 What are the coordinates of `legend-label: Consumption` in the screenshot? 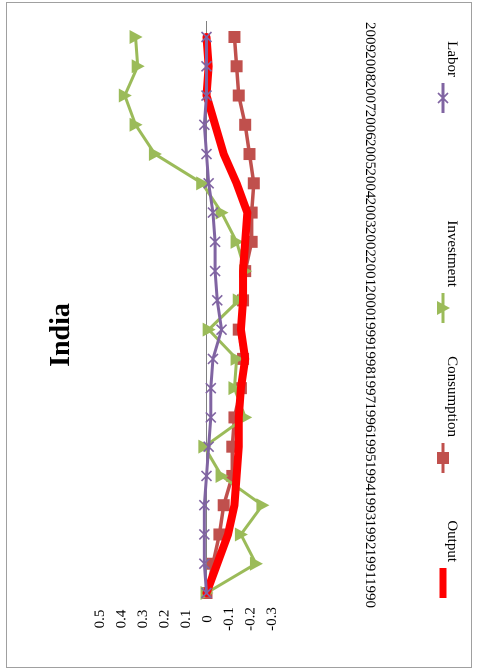 It's located at (452, 396).